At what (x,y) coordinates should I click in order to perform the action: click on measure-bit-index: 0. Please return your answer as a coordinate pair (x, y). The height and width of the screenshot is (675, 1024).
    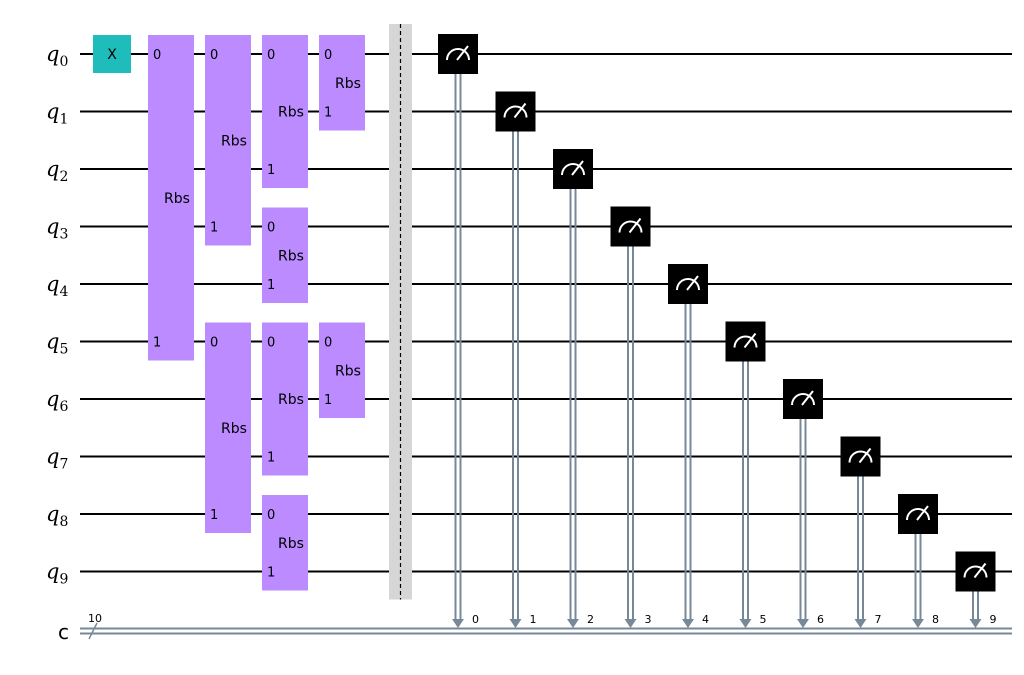
    Looking at the image, I should click on (475, 619).